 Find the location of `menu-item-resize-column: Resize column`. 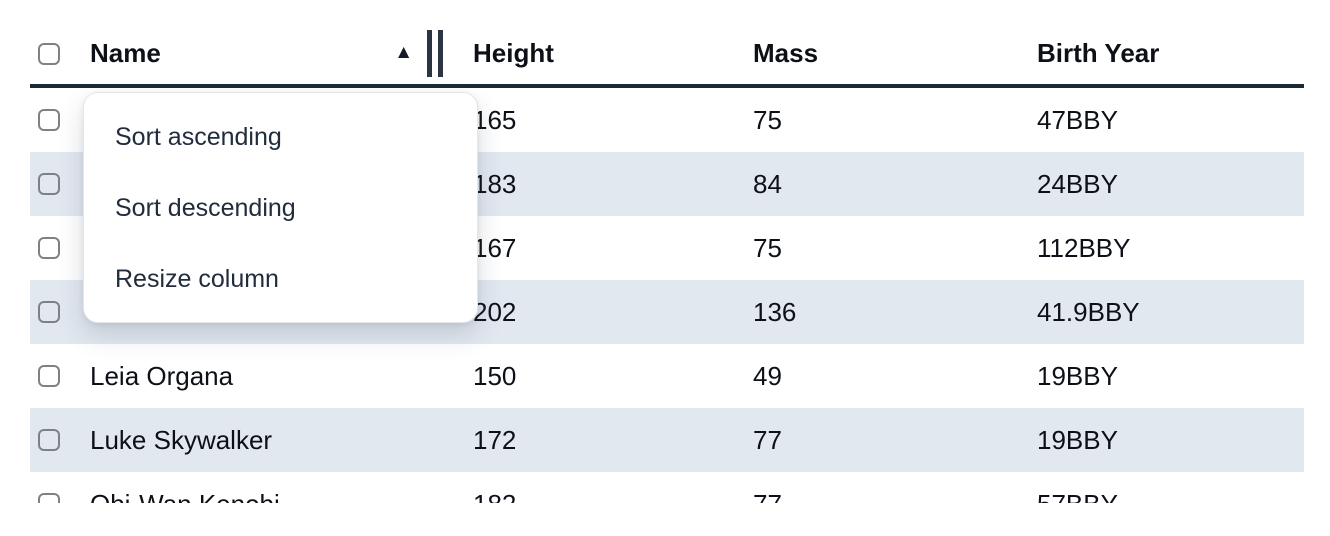

menu-item-resize-column: Resize column is located at coordinates (197, 279).